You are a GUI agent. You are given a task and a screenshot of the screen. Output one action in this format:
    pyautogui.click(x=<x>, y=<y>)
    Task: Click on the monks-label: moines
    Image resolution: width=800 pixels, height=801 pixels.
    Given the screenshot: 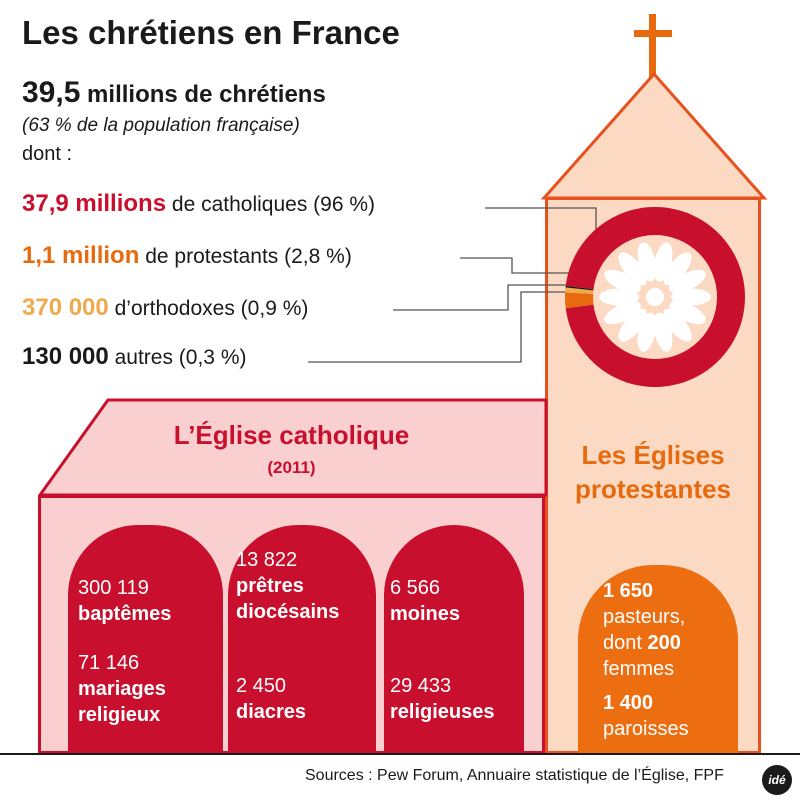 What is the action you would take?
    pyautogui.click(x=425, y=614)
    